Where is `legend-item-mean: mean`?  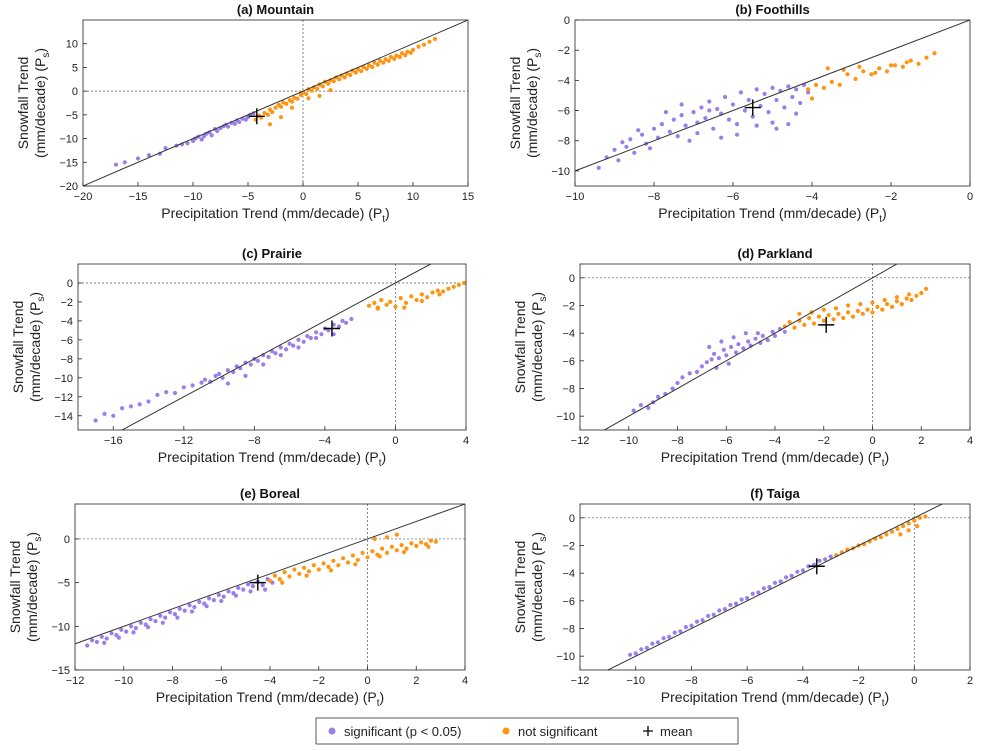
legend-item-mean: mean is located at coordinates (668, 731).